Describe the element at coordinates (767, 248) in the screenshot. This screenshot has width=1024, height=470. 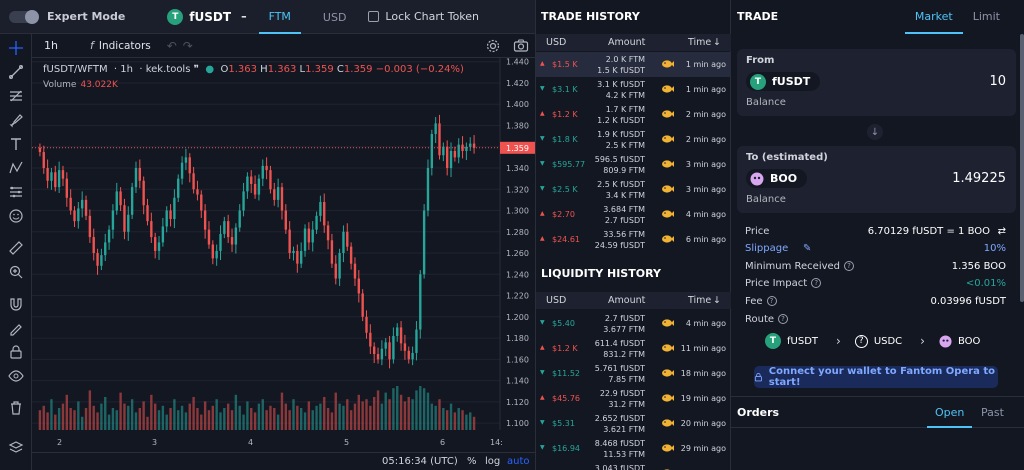
I see `slippage-label: Slippage` at that location.